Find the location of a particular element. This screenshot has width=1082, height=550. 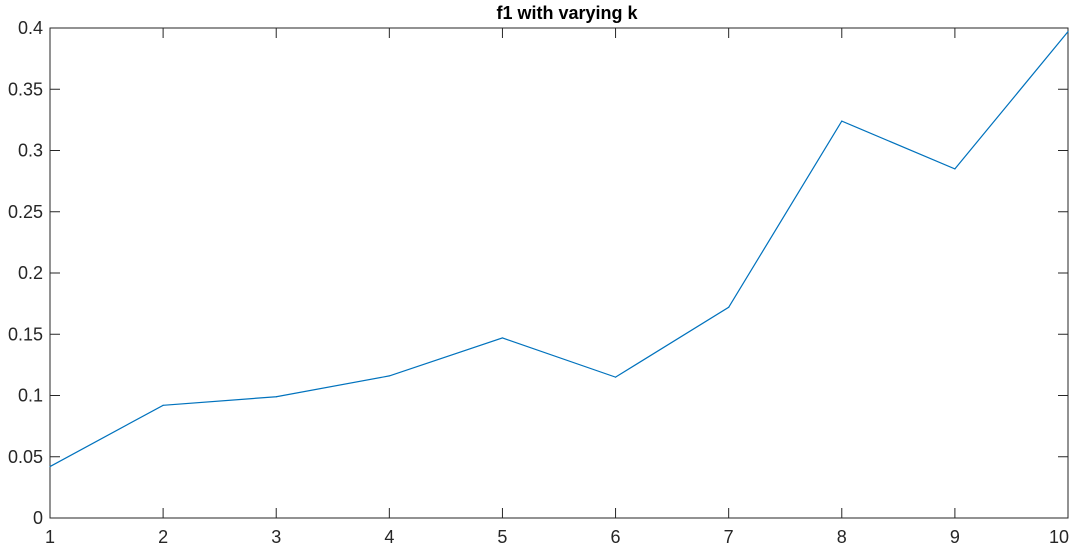

x-tick-label: 3 is located at coordinates (276, 537).